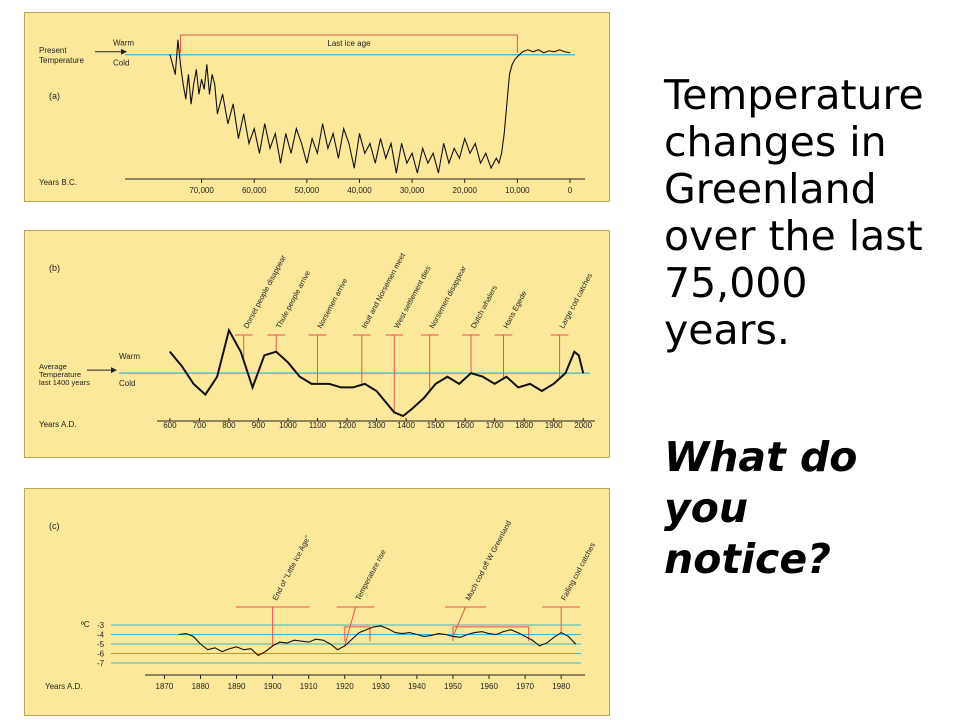 This screenshot has width=960, height=720. Describe the element at coordinates (770, 189) in the screenshot. I see `slide-title-line: Greenland` at that location.